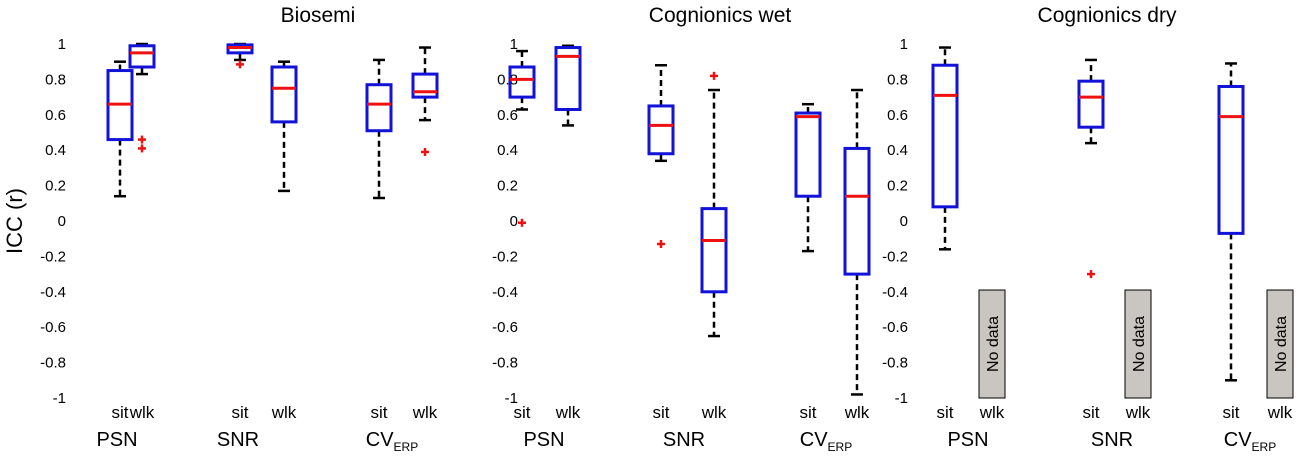  Describe the element at coordinates (318, 15) in the screenshot. I see `panel-title: Biosemi` at that location.